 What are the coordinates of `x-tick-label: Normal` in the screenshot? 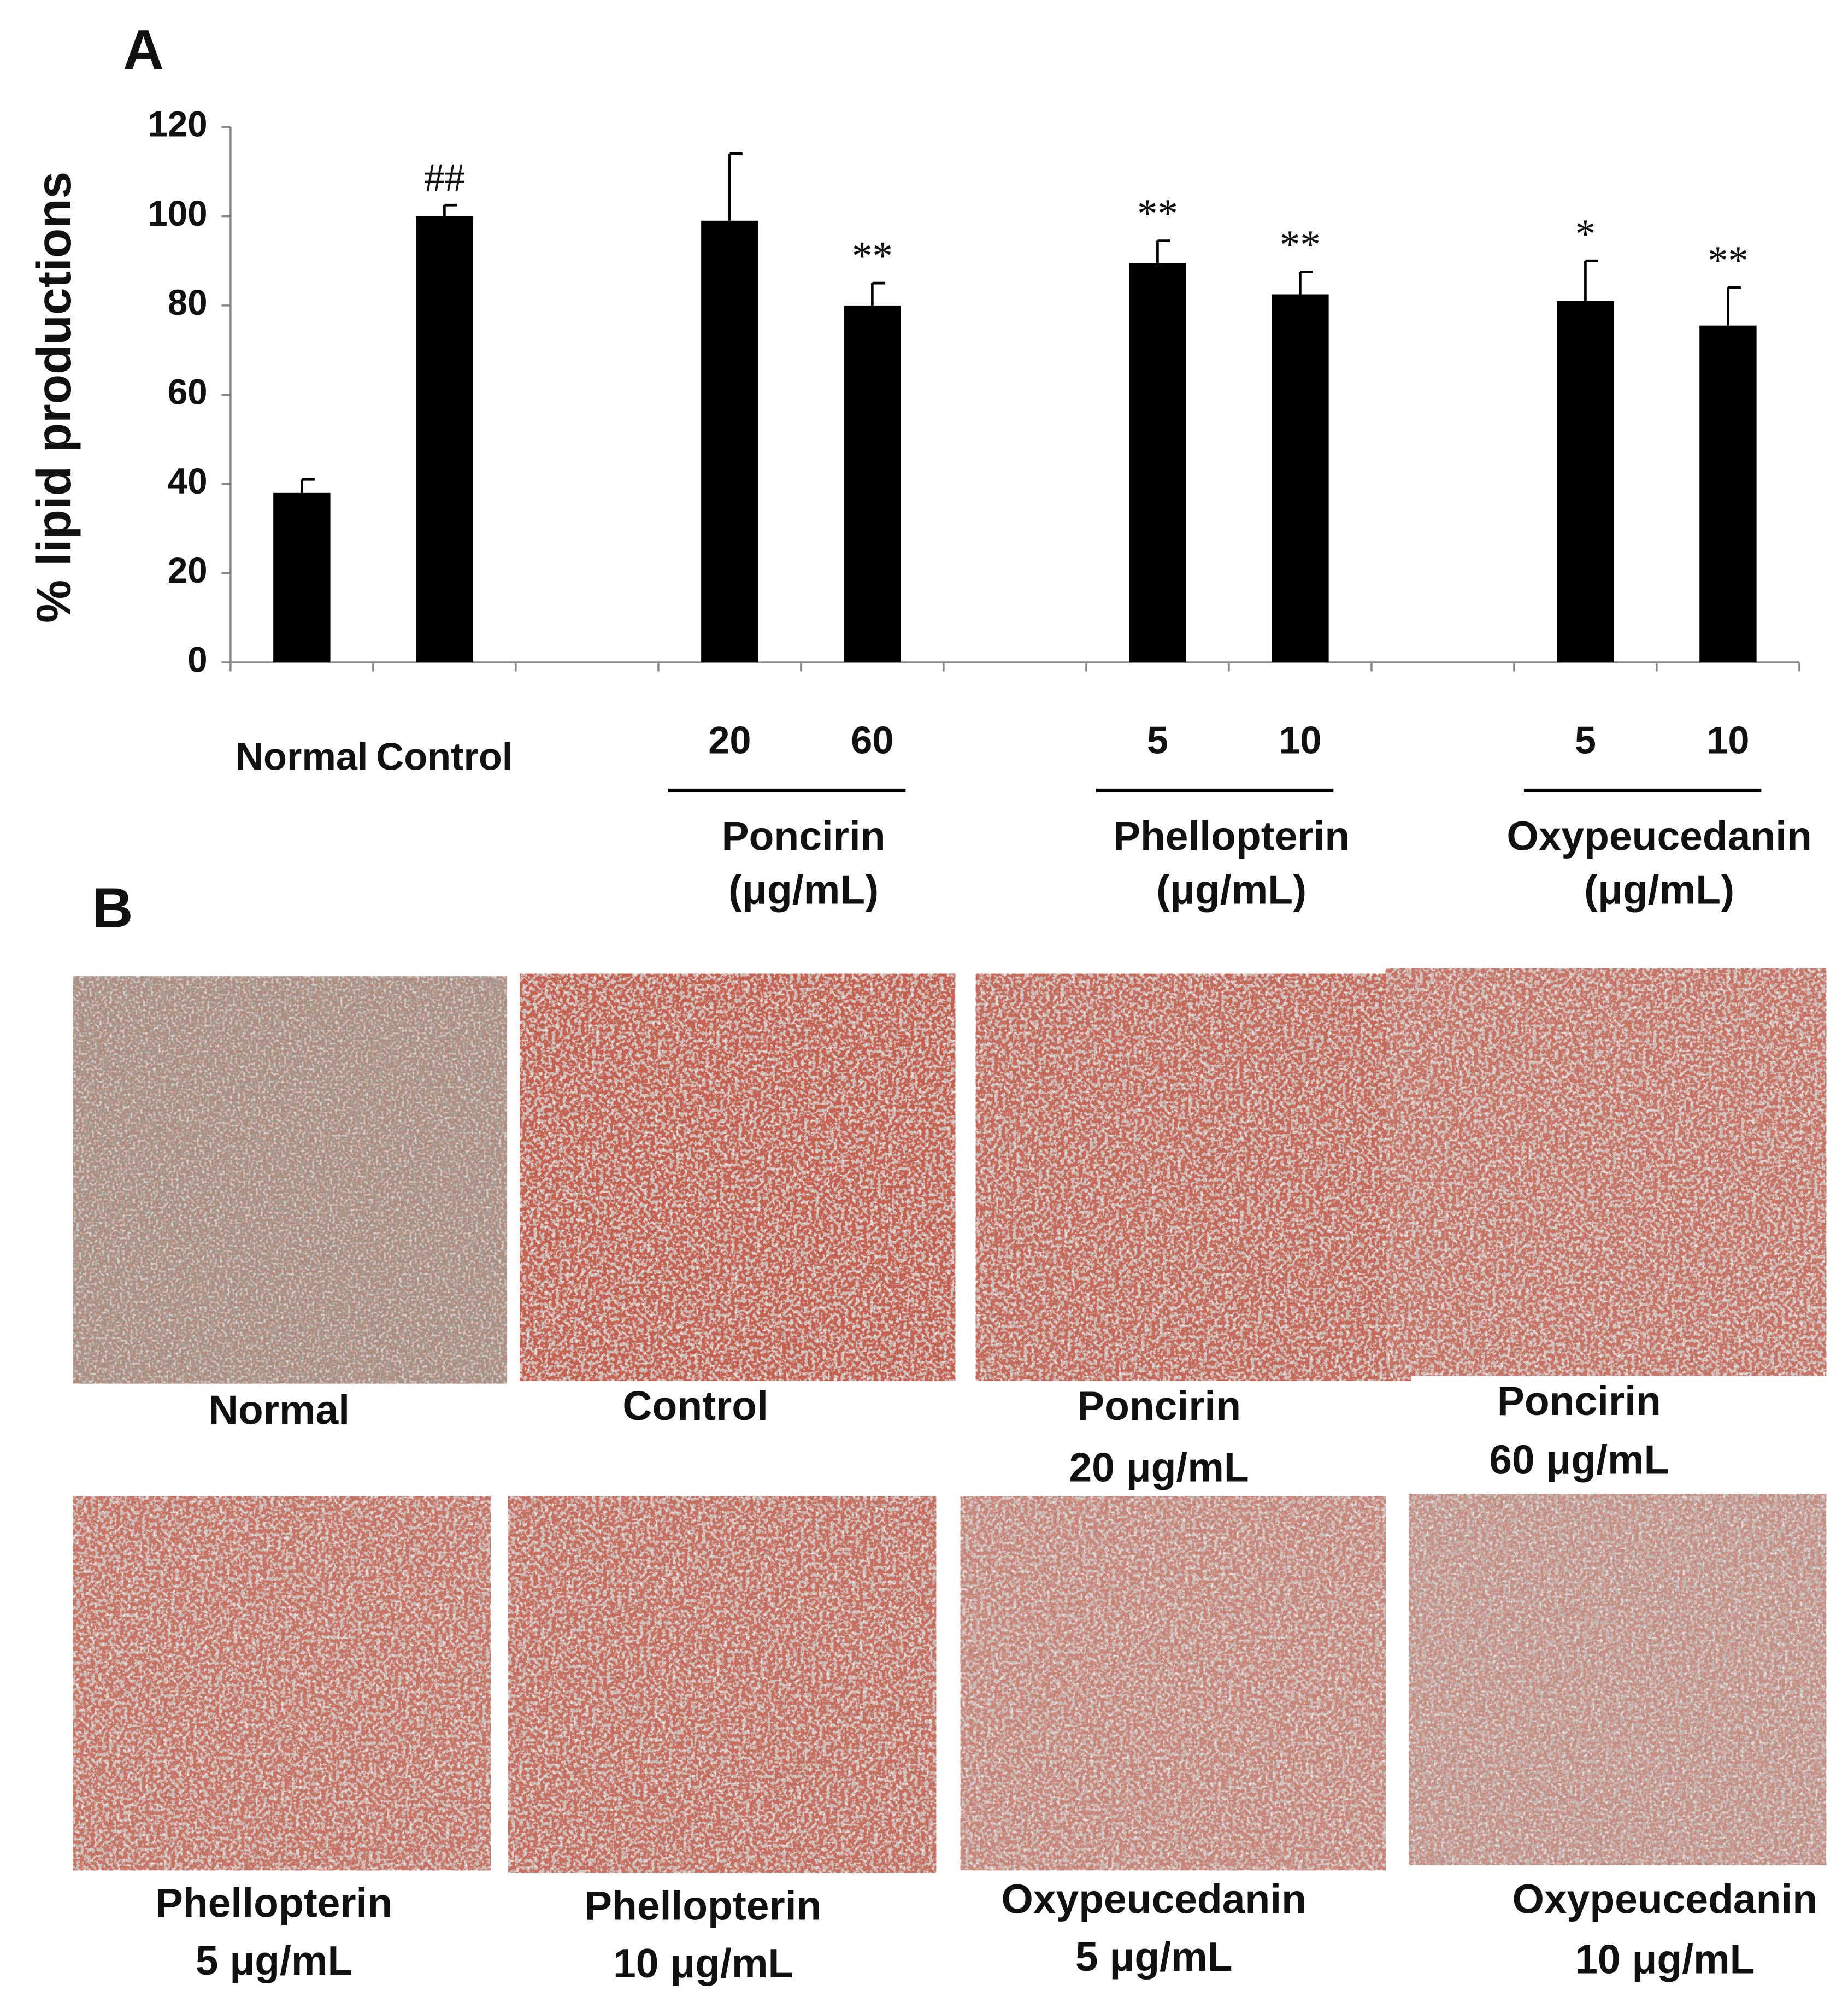 It's located at (302, 756).